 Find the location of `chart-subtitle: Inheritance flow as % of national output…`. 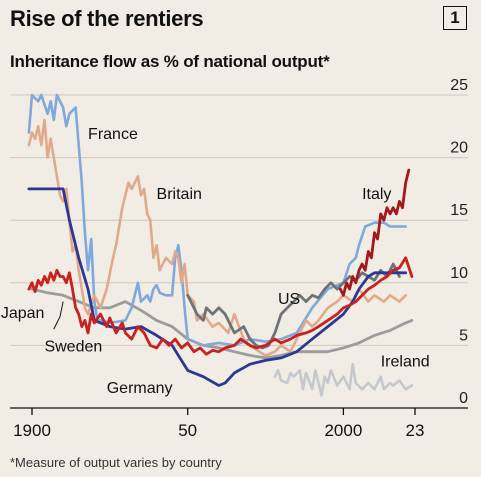

chart-subtitle: Inheritance flow as % of national output… is located at coordinates (170, 61).